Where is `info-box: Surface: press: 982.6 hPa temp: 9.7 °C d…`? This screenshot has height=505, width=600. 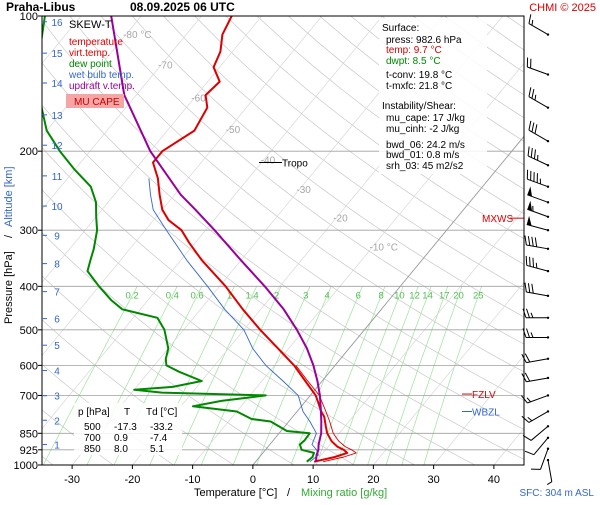
info-box: Surface: press: 982.6 hPa temp: 9.7 °C d… is located at coordinates (433, 96).